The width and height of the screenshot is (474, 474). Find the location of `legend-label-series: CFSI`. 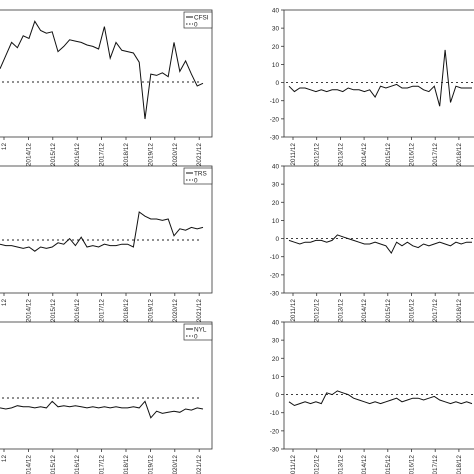

legend-label-series: CFSI is located at coordinates (201, 18).